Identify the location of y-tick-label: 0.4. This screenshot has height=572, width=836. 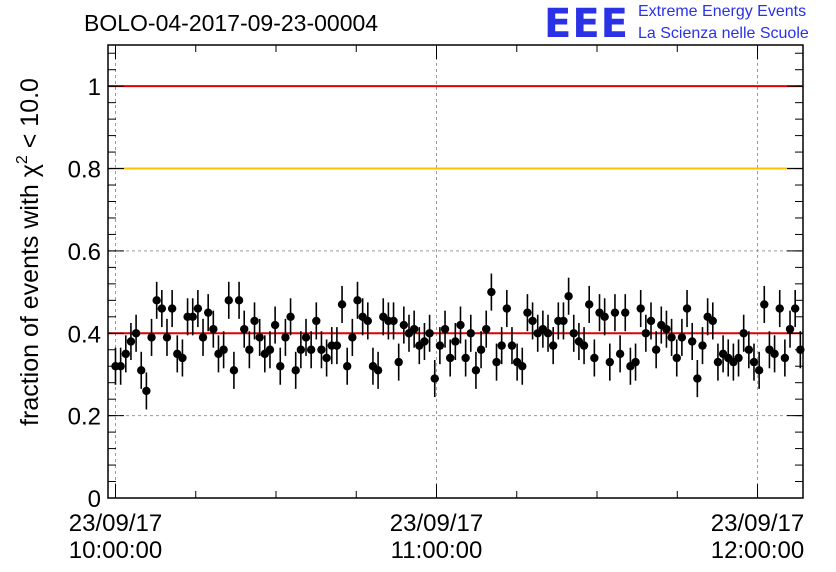
(84, 334).